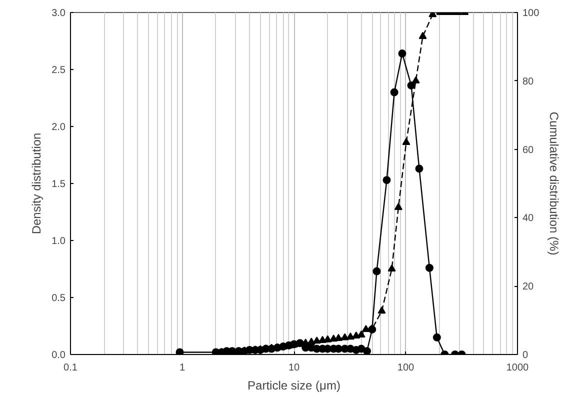 This screenshot has width=587, height=404. I want to click on x-axis-title: Particle size (μm), so click(294, 385).